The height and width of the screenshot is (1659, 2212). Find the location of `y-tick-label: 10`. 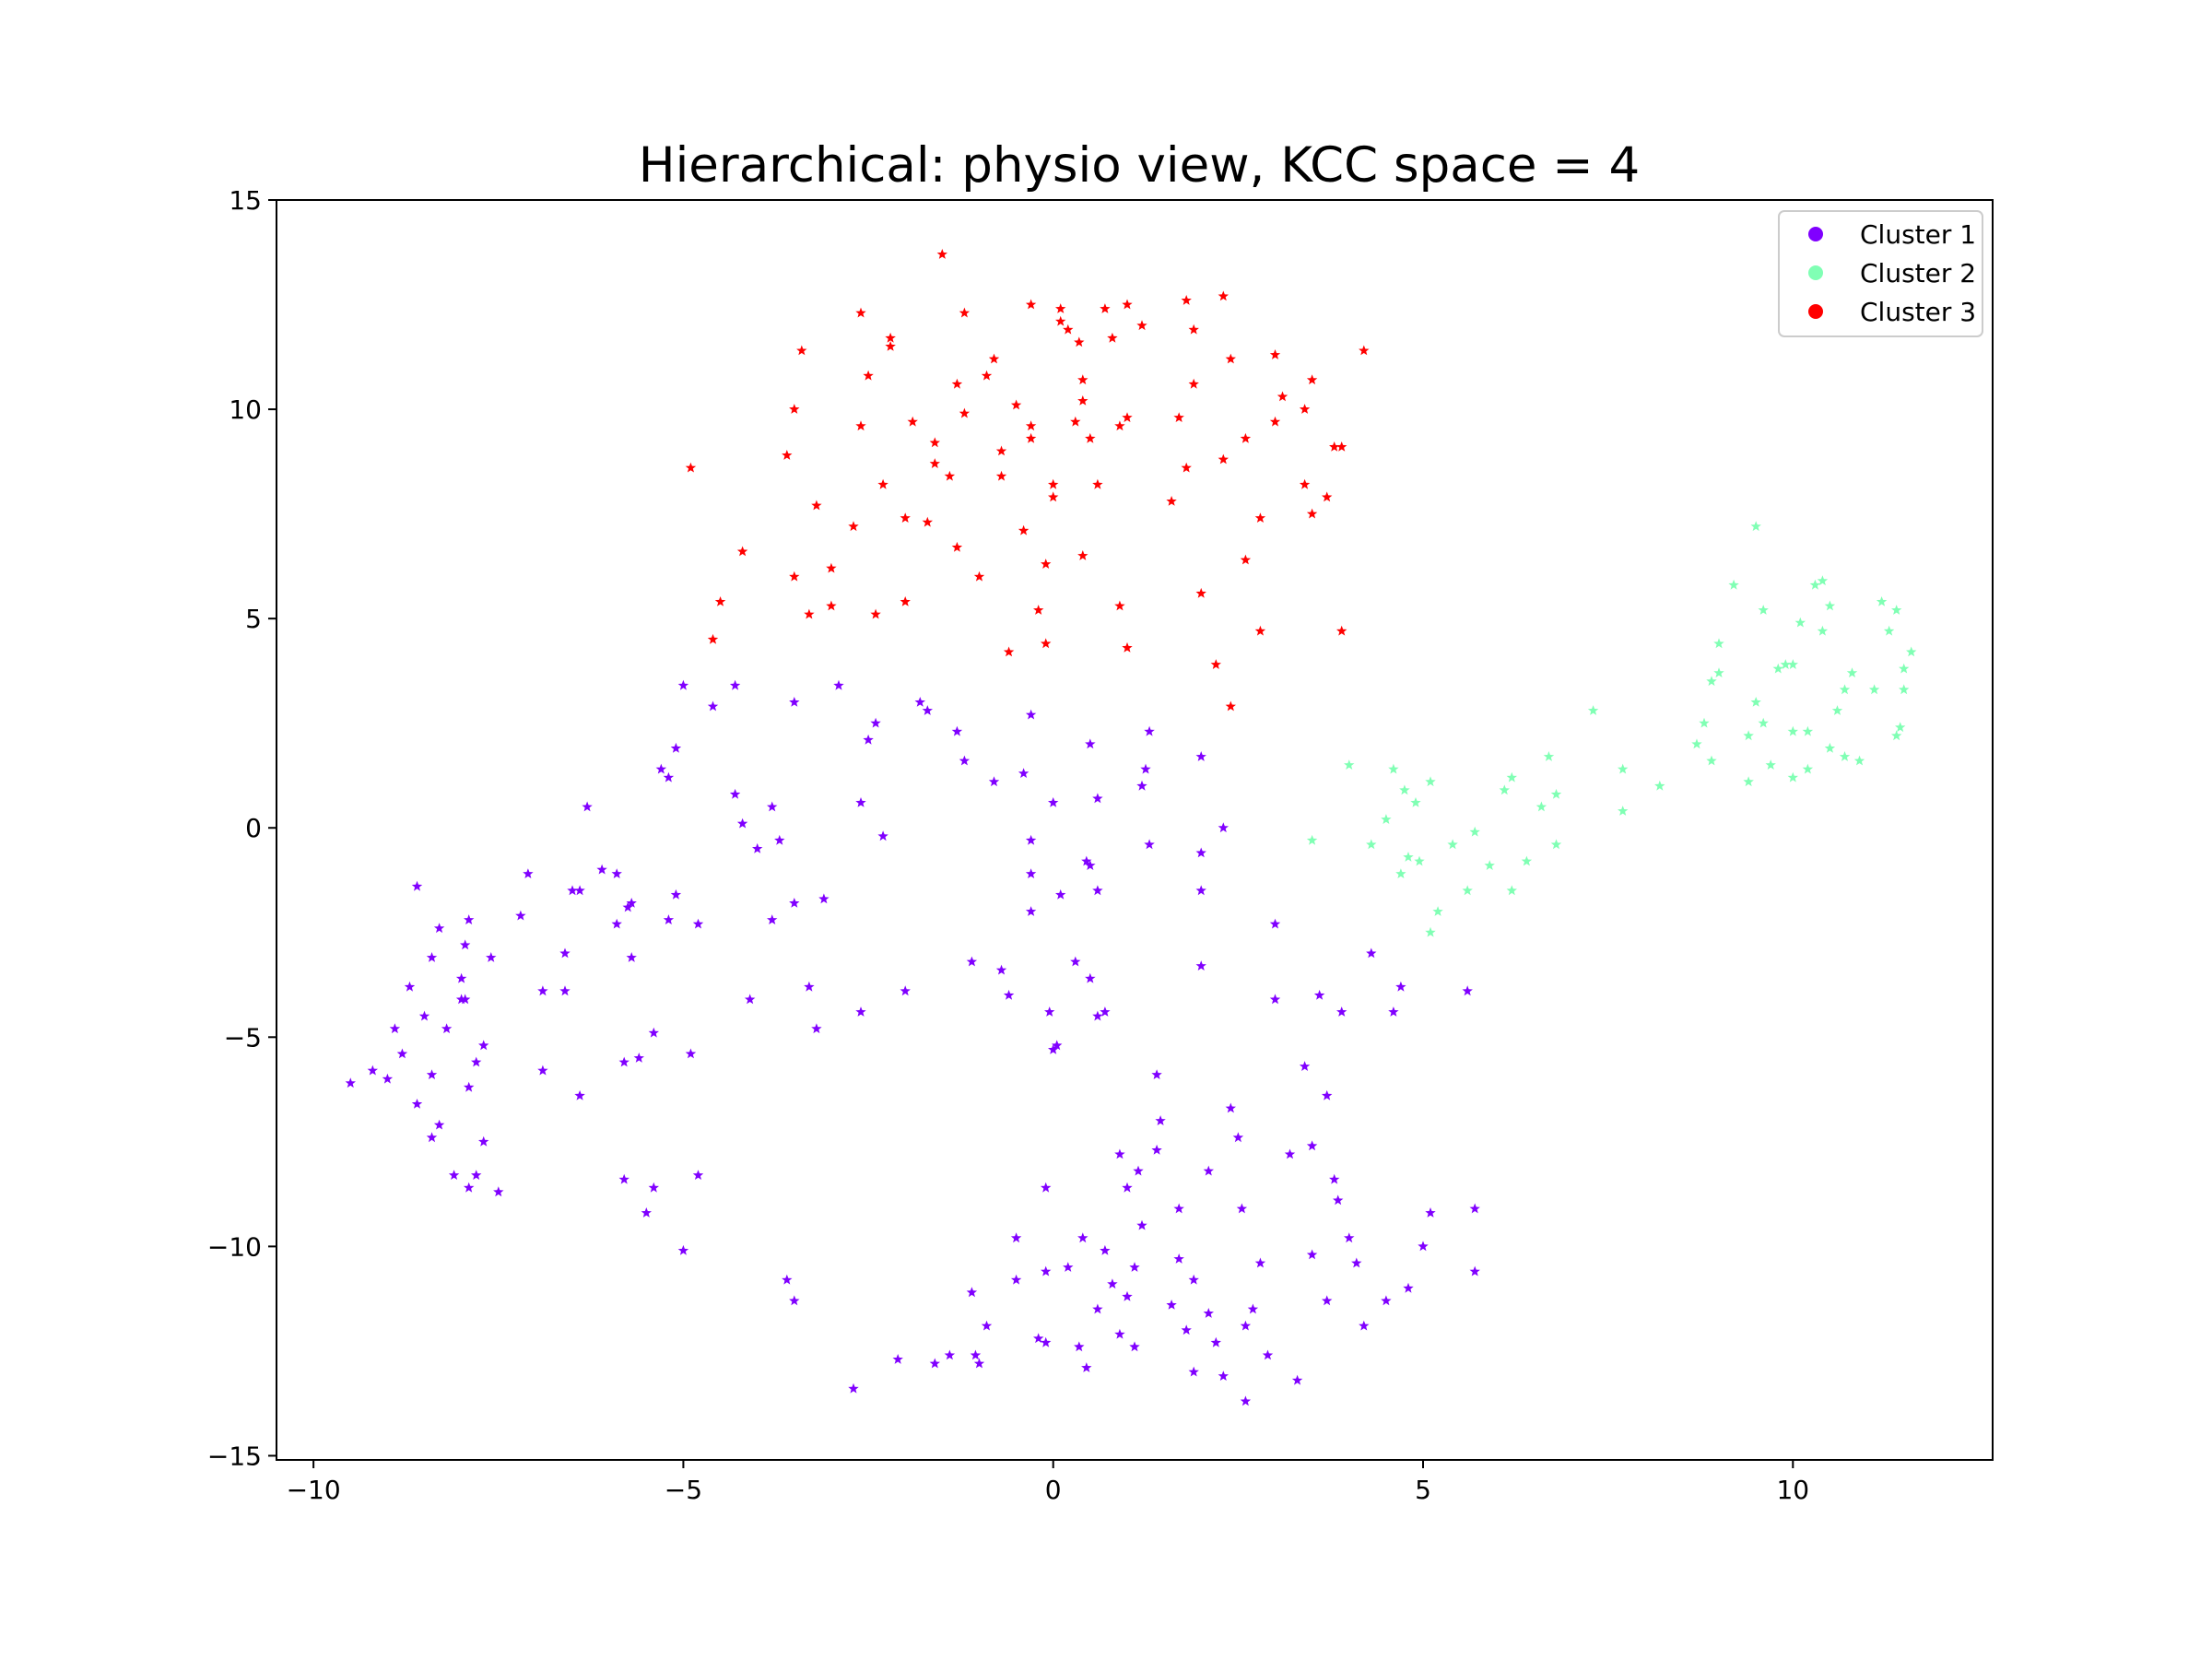

y-tick-label: 10 is located at coordinates (245, 409).